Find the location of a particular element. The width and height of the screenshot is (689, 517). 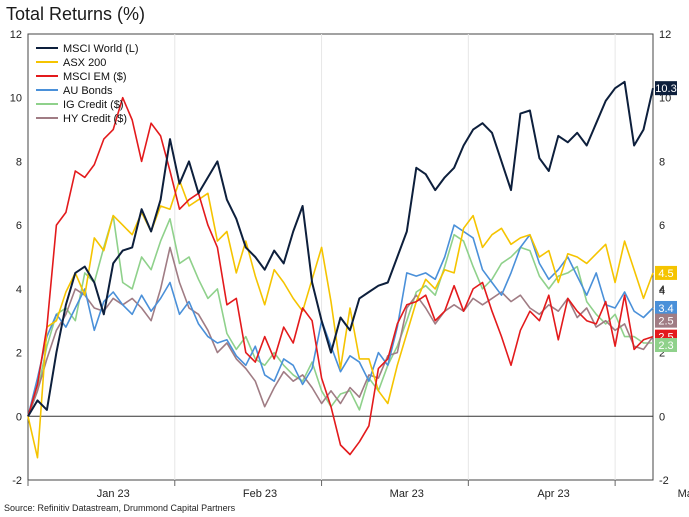

end-value-label: 10.3 is located at coordinates (665, 89).